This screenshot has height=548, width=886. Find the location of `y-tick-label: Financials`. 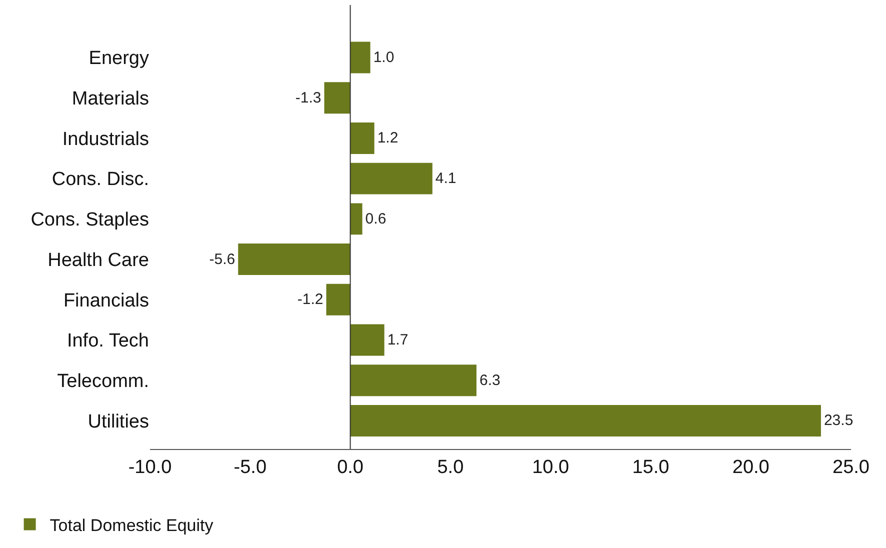

y-tick-label: Financials is located at coordinates (106, 301).